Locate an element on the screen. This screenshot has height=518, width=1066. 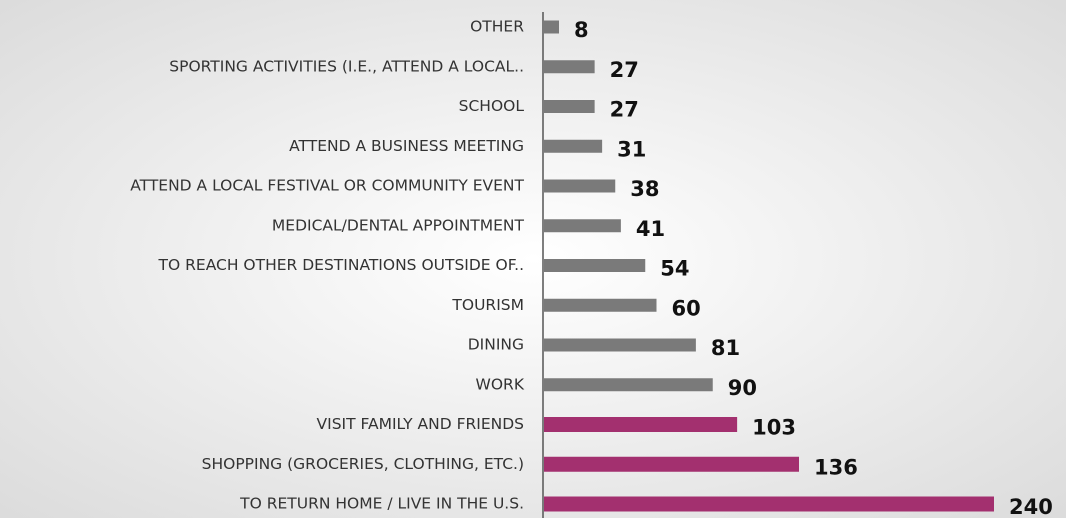
category-label: OTHER is located at coordinates (497, 27).